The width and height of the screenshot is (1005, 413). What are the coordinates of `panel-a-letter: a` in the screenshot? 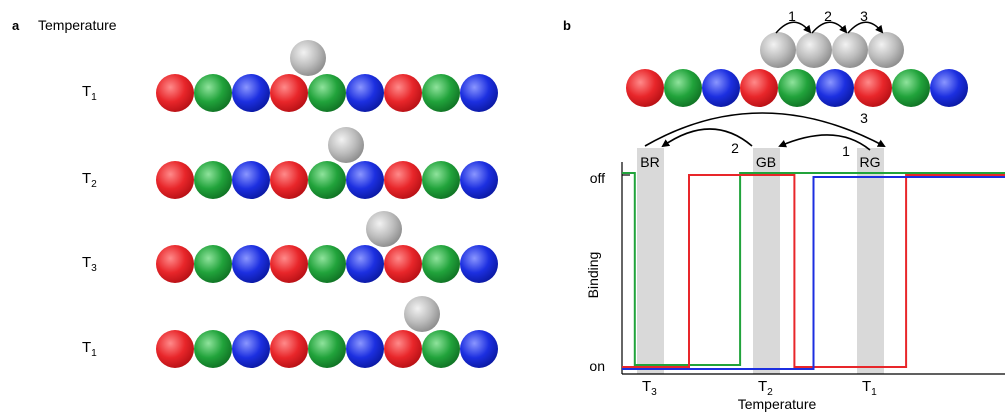 It's located at (16, 25).